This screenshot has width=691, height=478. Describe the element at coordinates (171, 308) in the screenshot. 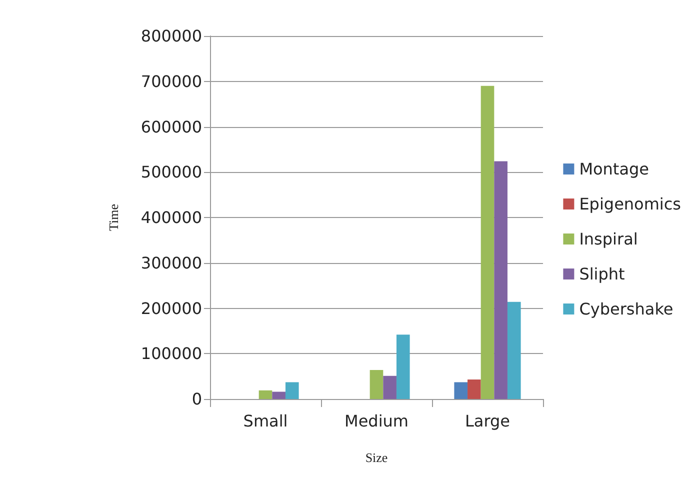

I see `y-tick-label: 200000` at that location.